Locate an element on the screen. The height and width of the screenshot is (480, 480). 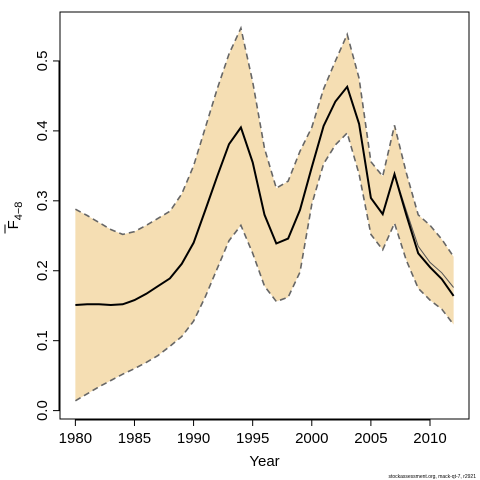
svg-text: F4−8 is located at coordinates (15, 216).